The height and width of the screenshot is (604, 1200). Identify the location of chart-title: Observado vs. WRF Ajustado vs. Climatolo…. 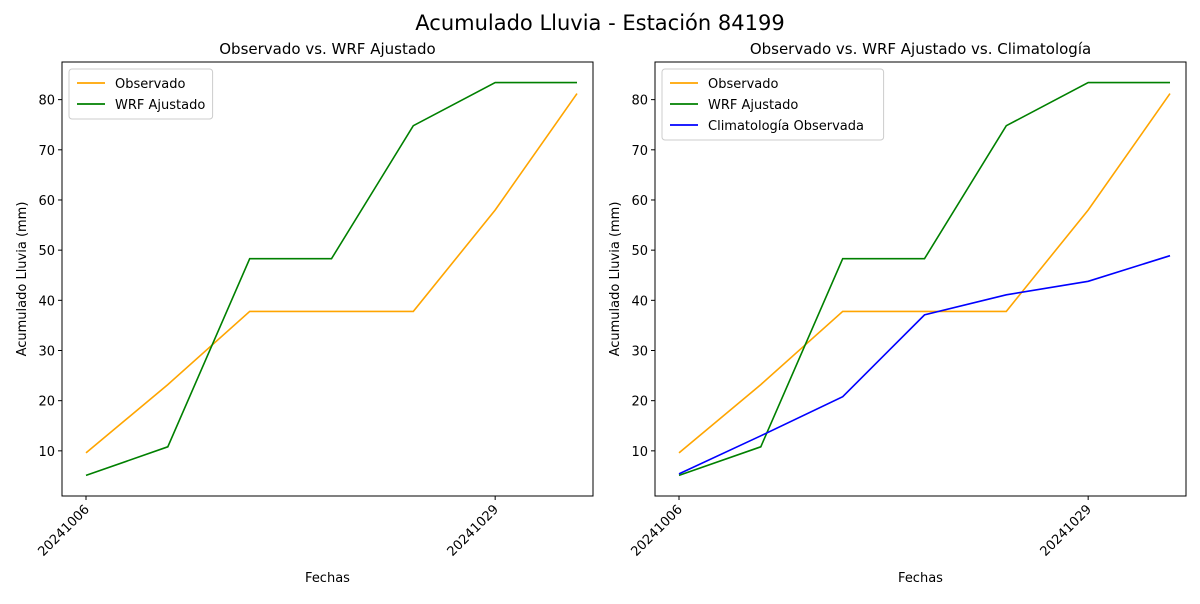
(920, 49).